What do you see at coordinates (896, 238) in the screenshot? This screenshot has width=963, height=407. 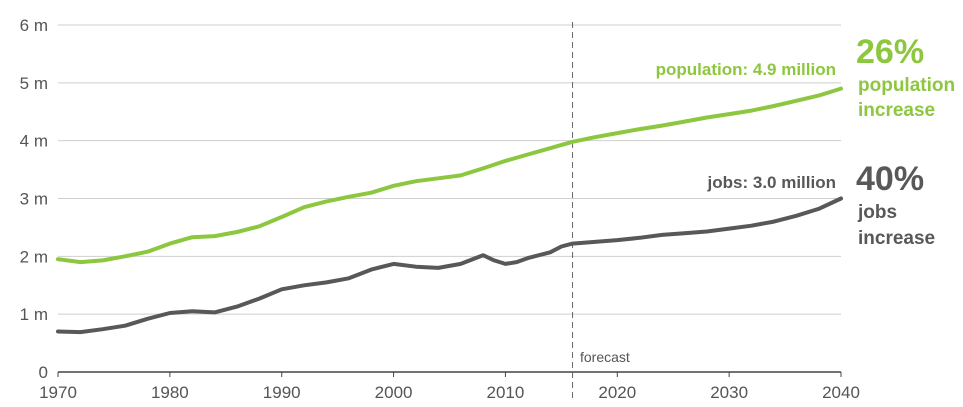 I see `jobs-increase-line2: increase` at bounding box center [896, 238].